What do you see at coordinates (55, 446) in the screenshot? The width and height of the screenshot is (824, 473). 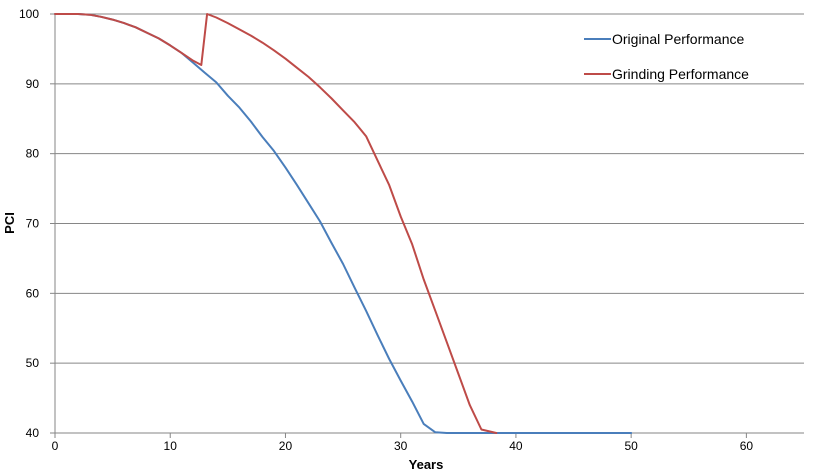 I see `x-tick-label-0: 0` at bounding box center [55, 446].